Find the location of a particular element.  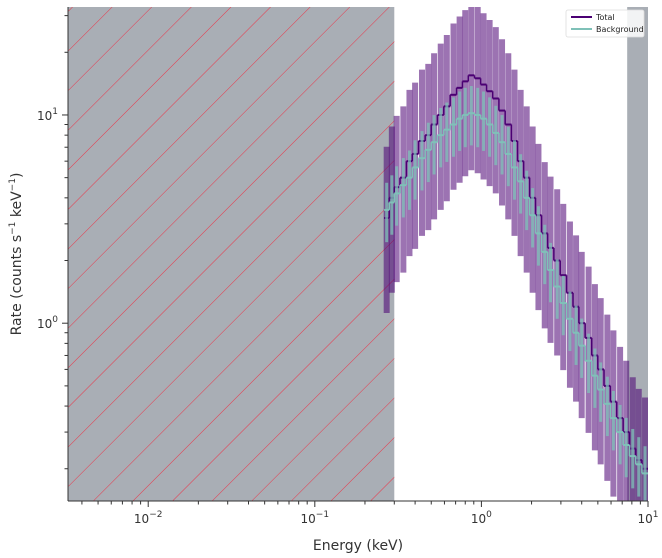

x-tick-label-3: 10¹ is located at coordinates (647, 518).